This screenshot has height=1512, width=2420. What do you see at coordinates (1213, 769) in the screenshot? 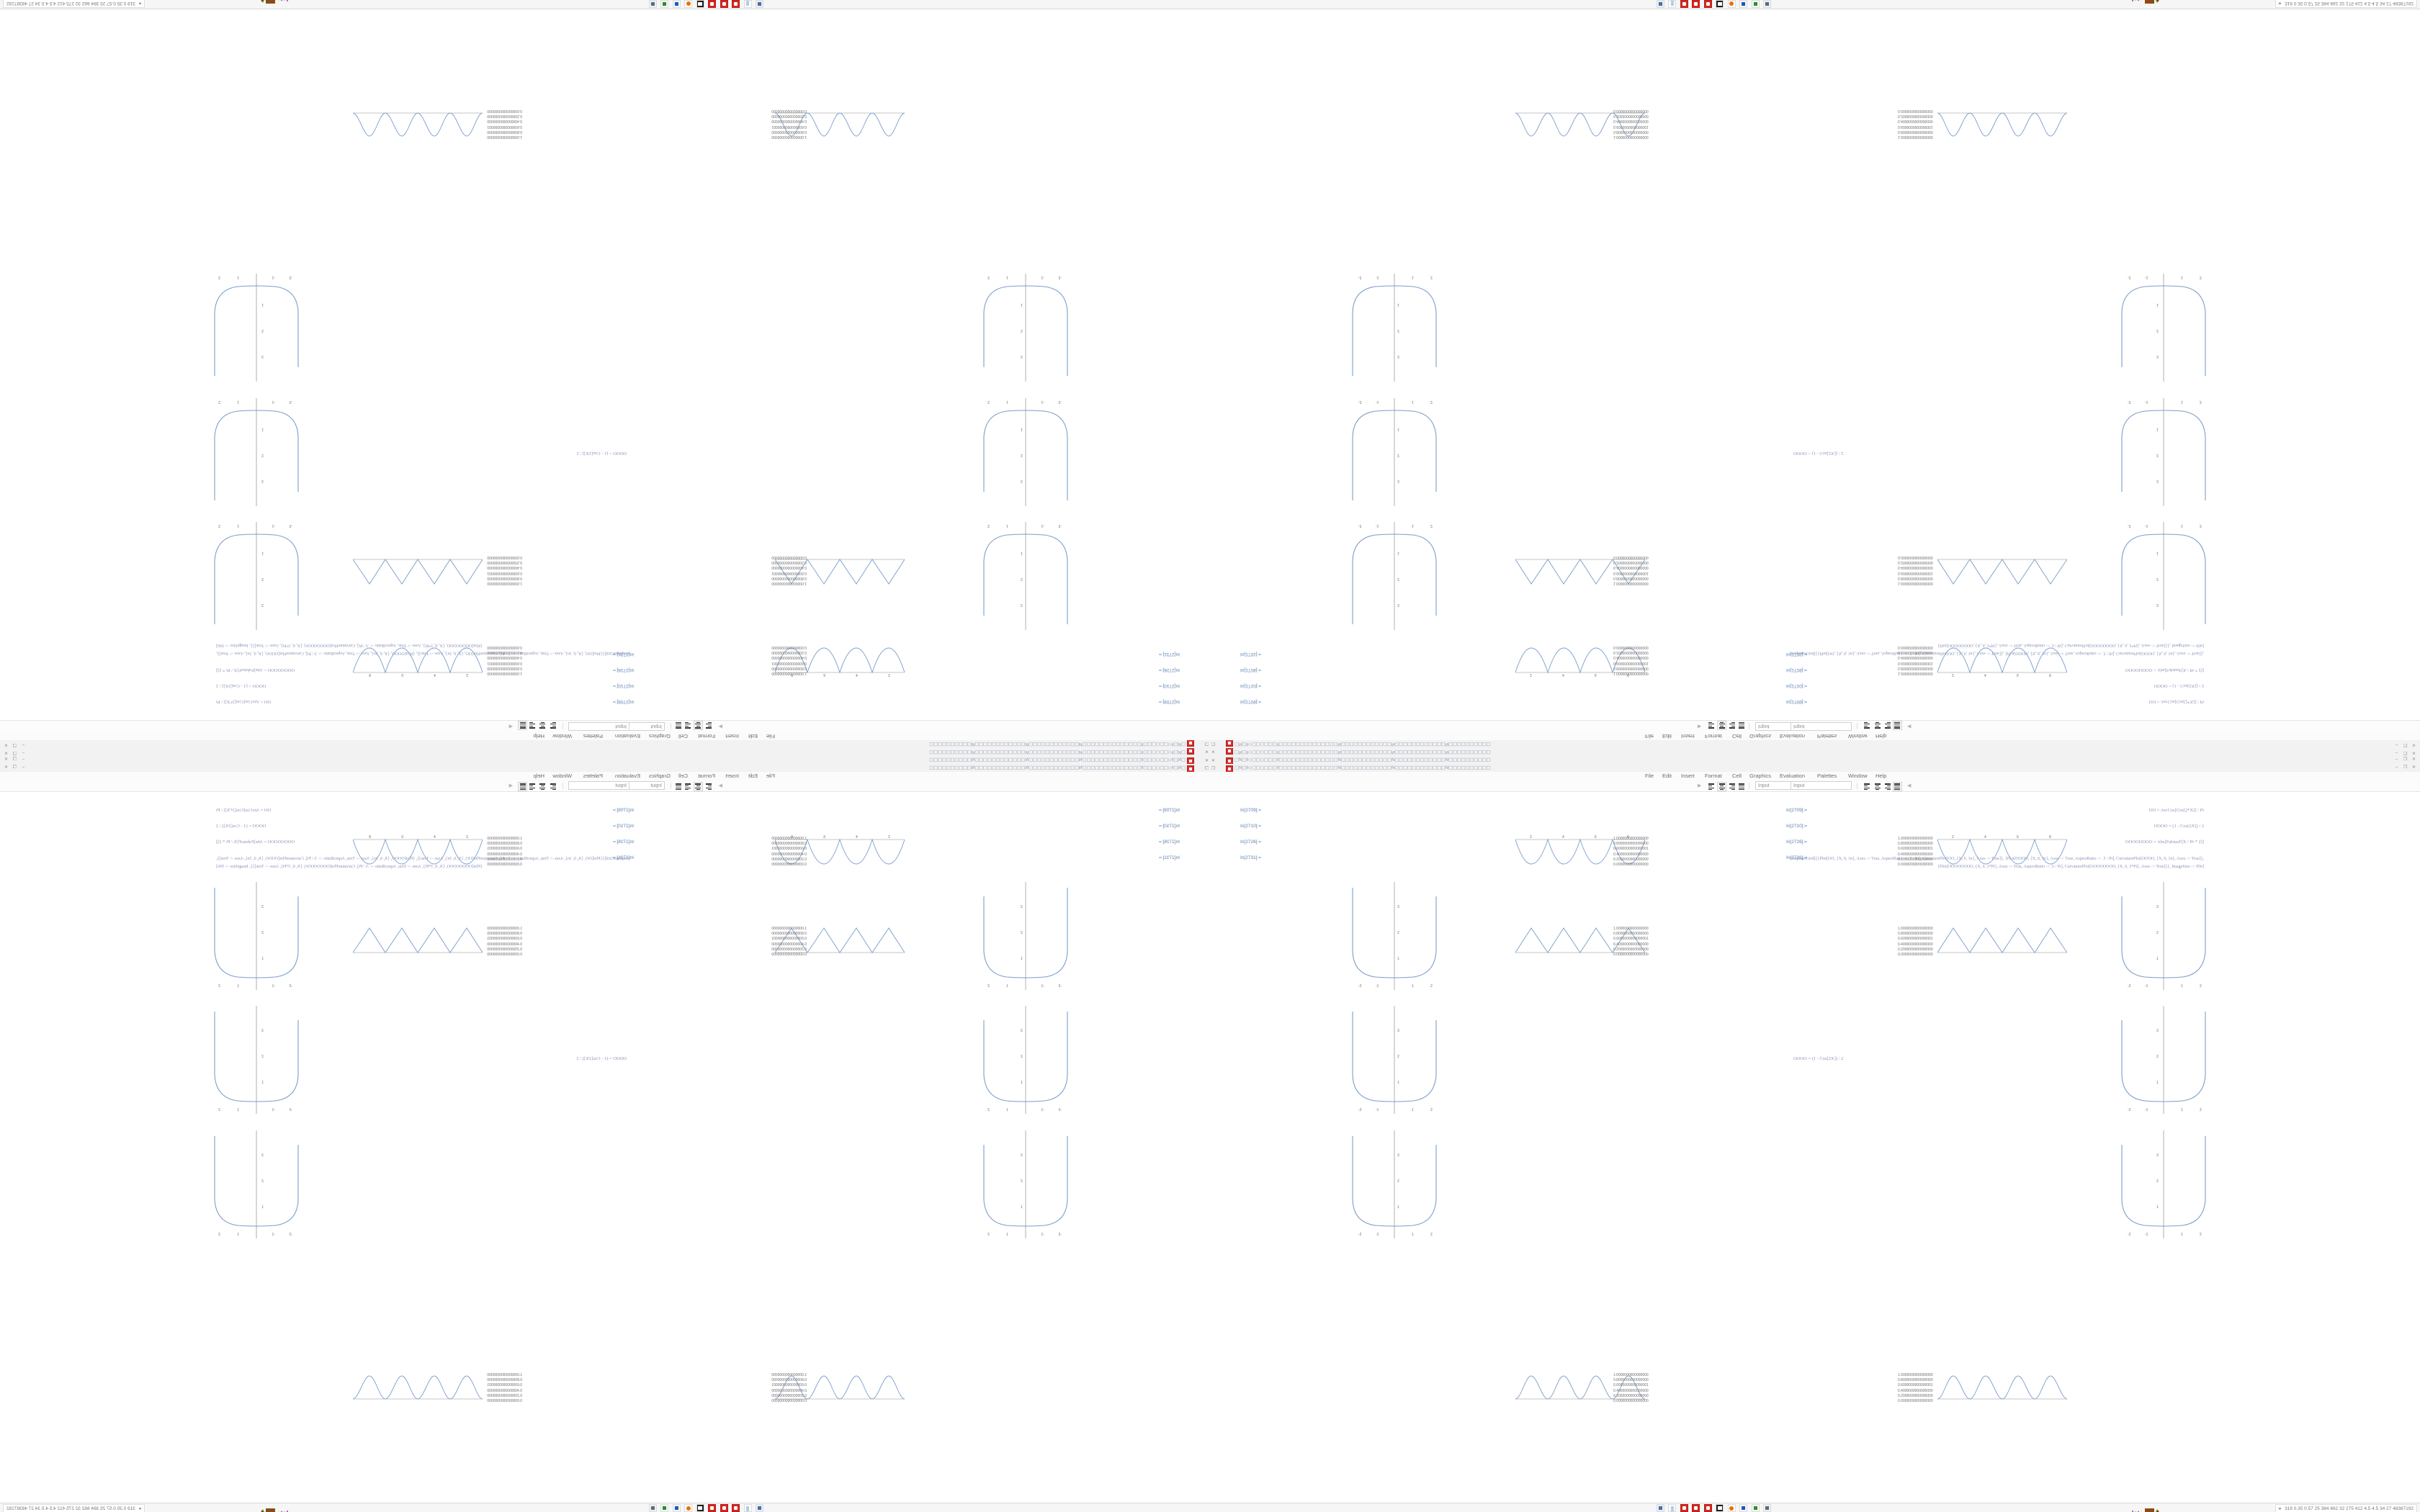
I see `notebook-restore-icon: ❐` at bounding box center [1213, 769].